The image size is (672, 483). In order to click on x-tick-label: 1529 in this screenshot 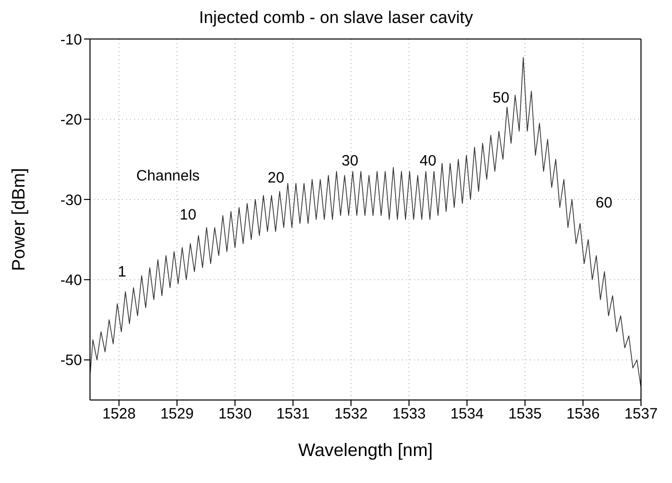, I will do `click(177, 414)`.